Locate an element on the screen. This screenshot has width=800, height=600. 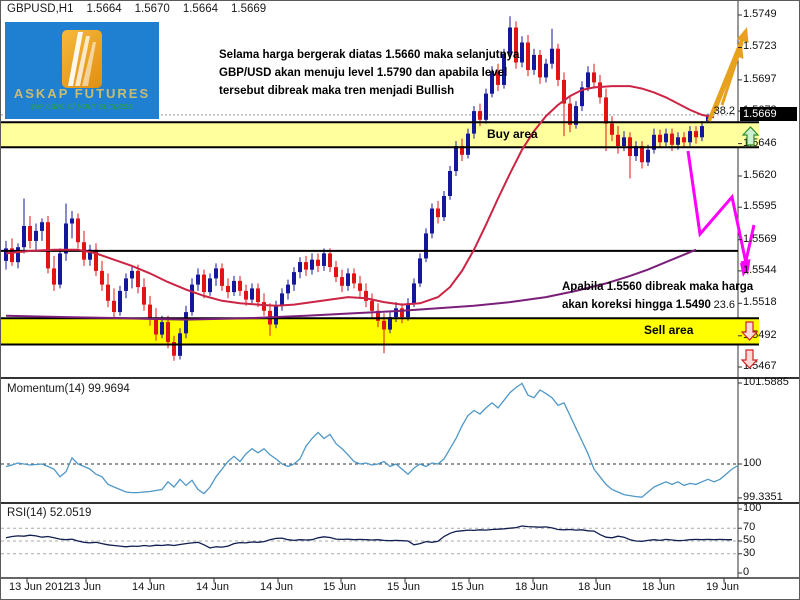
quote-high: 1.5670 is located at coordinates (152, 9).